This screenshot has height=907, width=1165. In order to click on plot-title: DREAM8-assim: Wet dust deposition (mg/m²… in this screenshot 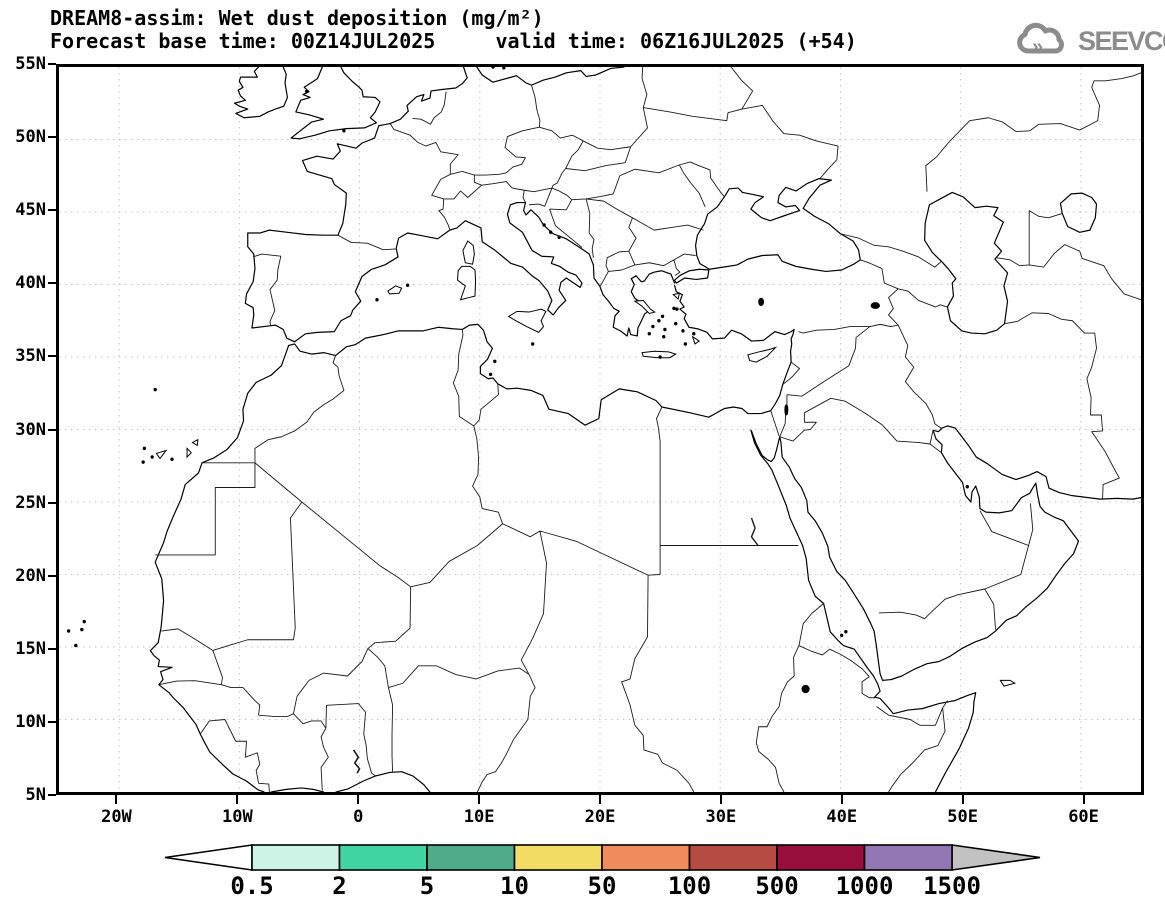, I will do `click(297, 18)`.